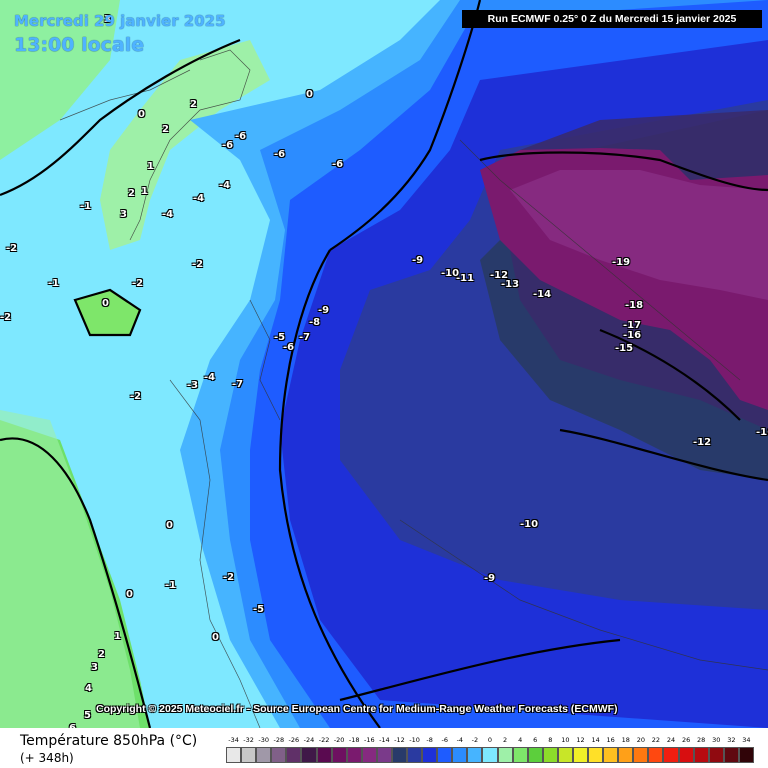 The height and width of the screenshot is (768, 768). Describe the element at coordinates (120, 21) in the screenshot. I see `forecast-date: Mercredi 29 janvier 2025` at that location.